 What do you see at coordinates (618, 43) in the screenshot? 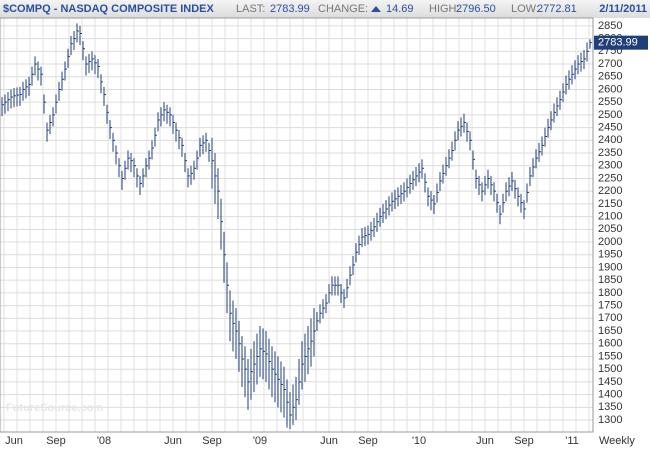
I see `last-price-label: 2783.99` at bounding box center [618, 43].